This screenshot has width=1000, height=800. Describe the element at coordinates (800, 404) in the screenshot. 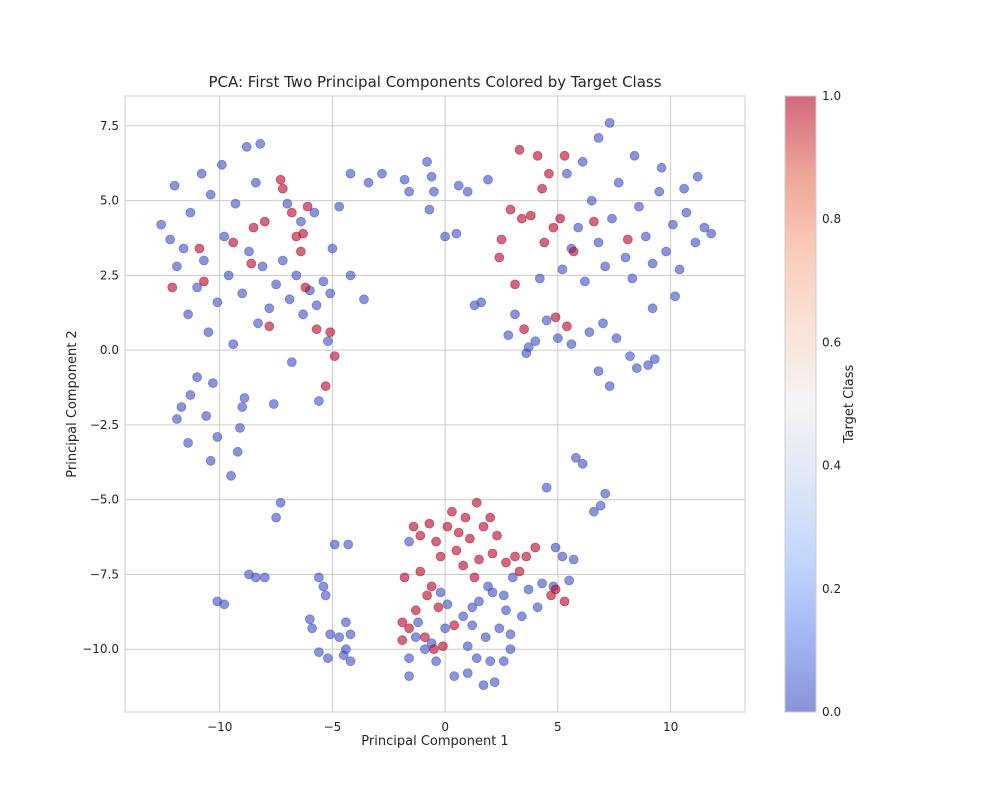

I see `colorbar-gradient` at that location.